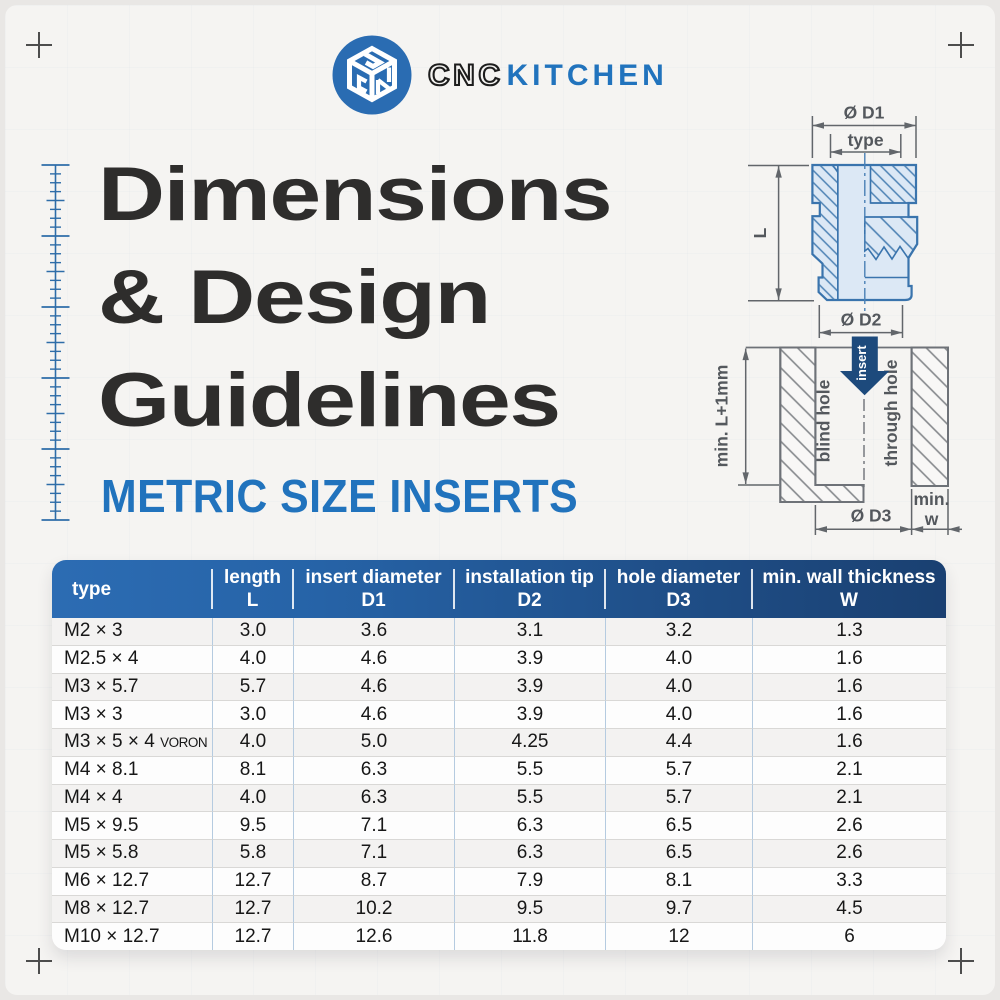  What do you see at coordinates (871, 516) in the screenshot?
I see `svg-text: Ø D3` at bounding box center [871, 516].